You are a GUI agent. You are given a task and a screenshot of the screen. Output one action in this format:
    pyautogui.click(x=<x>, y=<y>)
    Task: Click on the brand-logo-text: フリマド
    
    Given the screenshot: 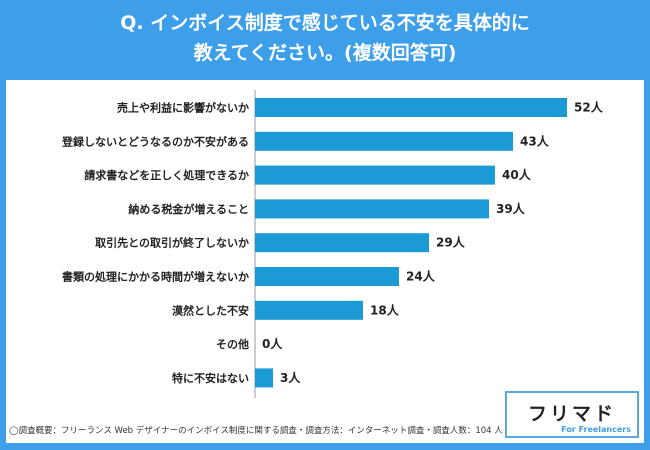 What is the action you would take?
    pyautogui.click(x=571, y=414)
    